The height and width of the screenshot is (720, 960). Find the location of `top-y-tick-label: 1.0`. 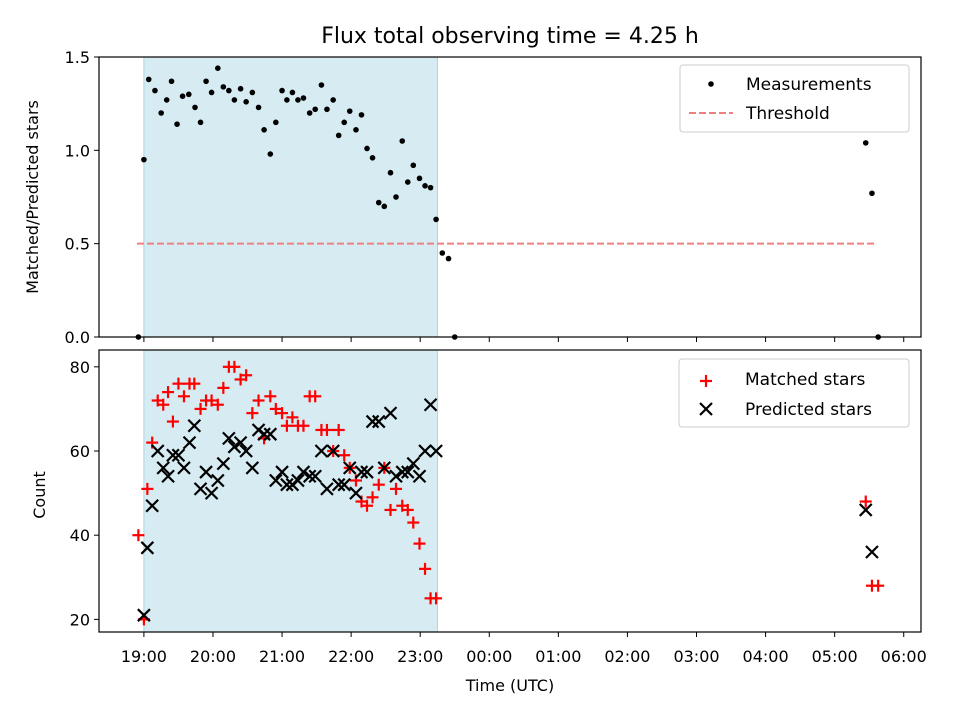

top-y-tick-label: 1.0 is located at coordinates (77, 150).